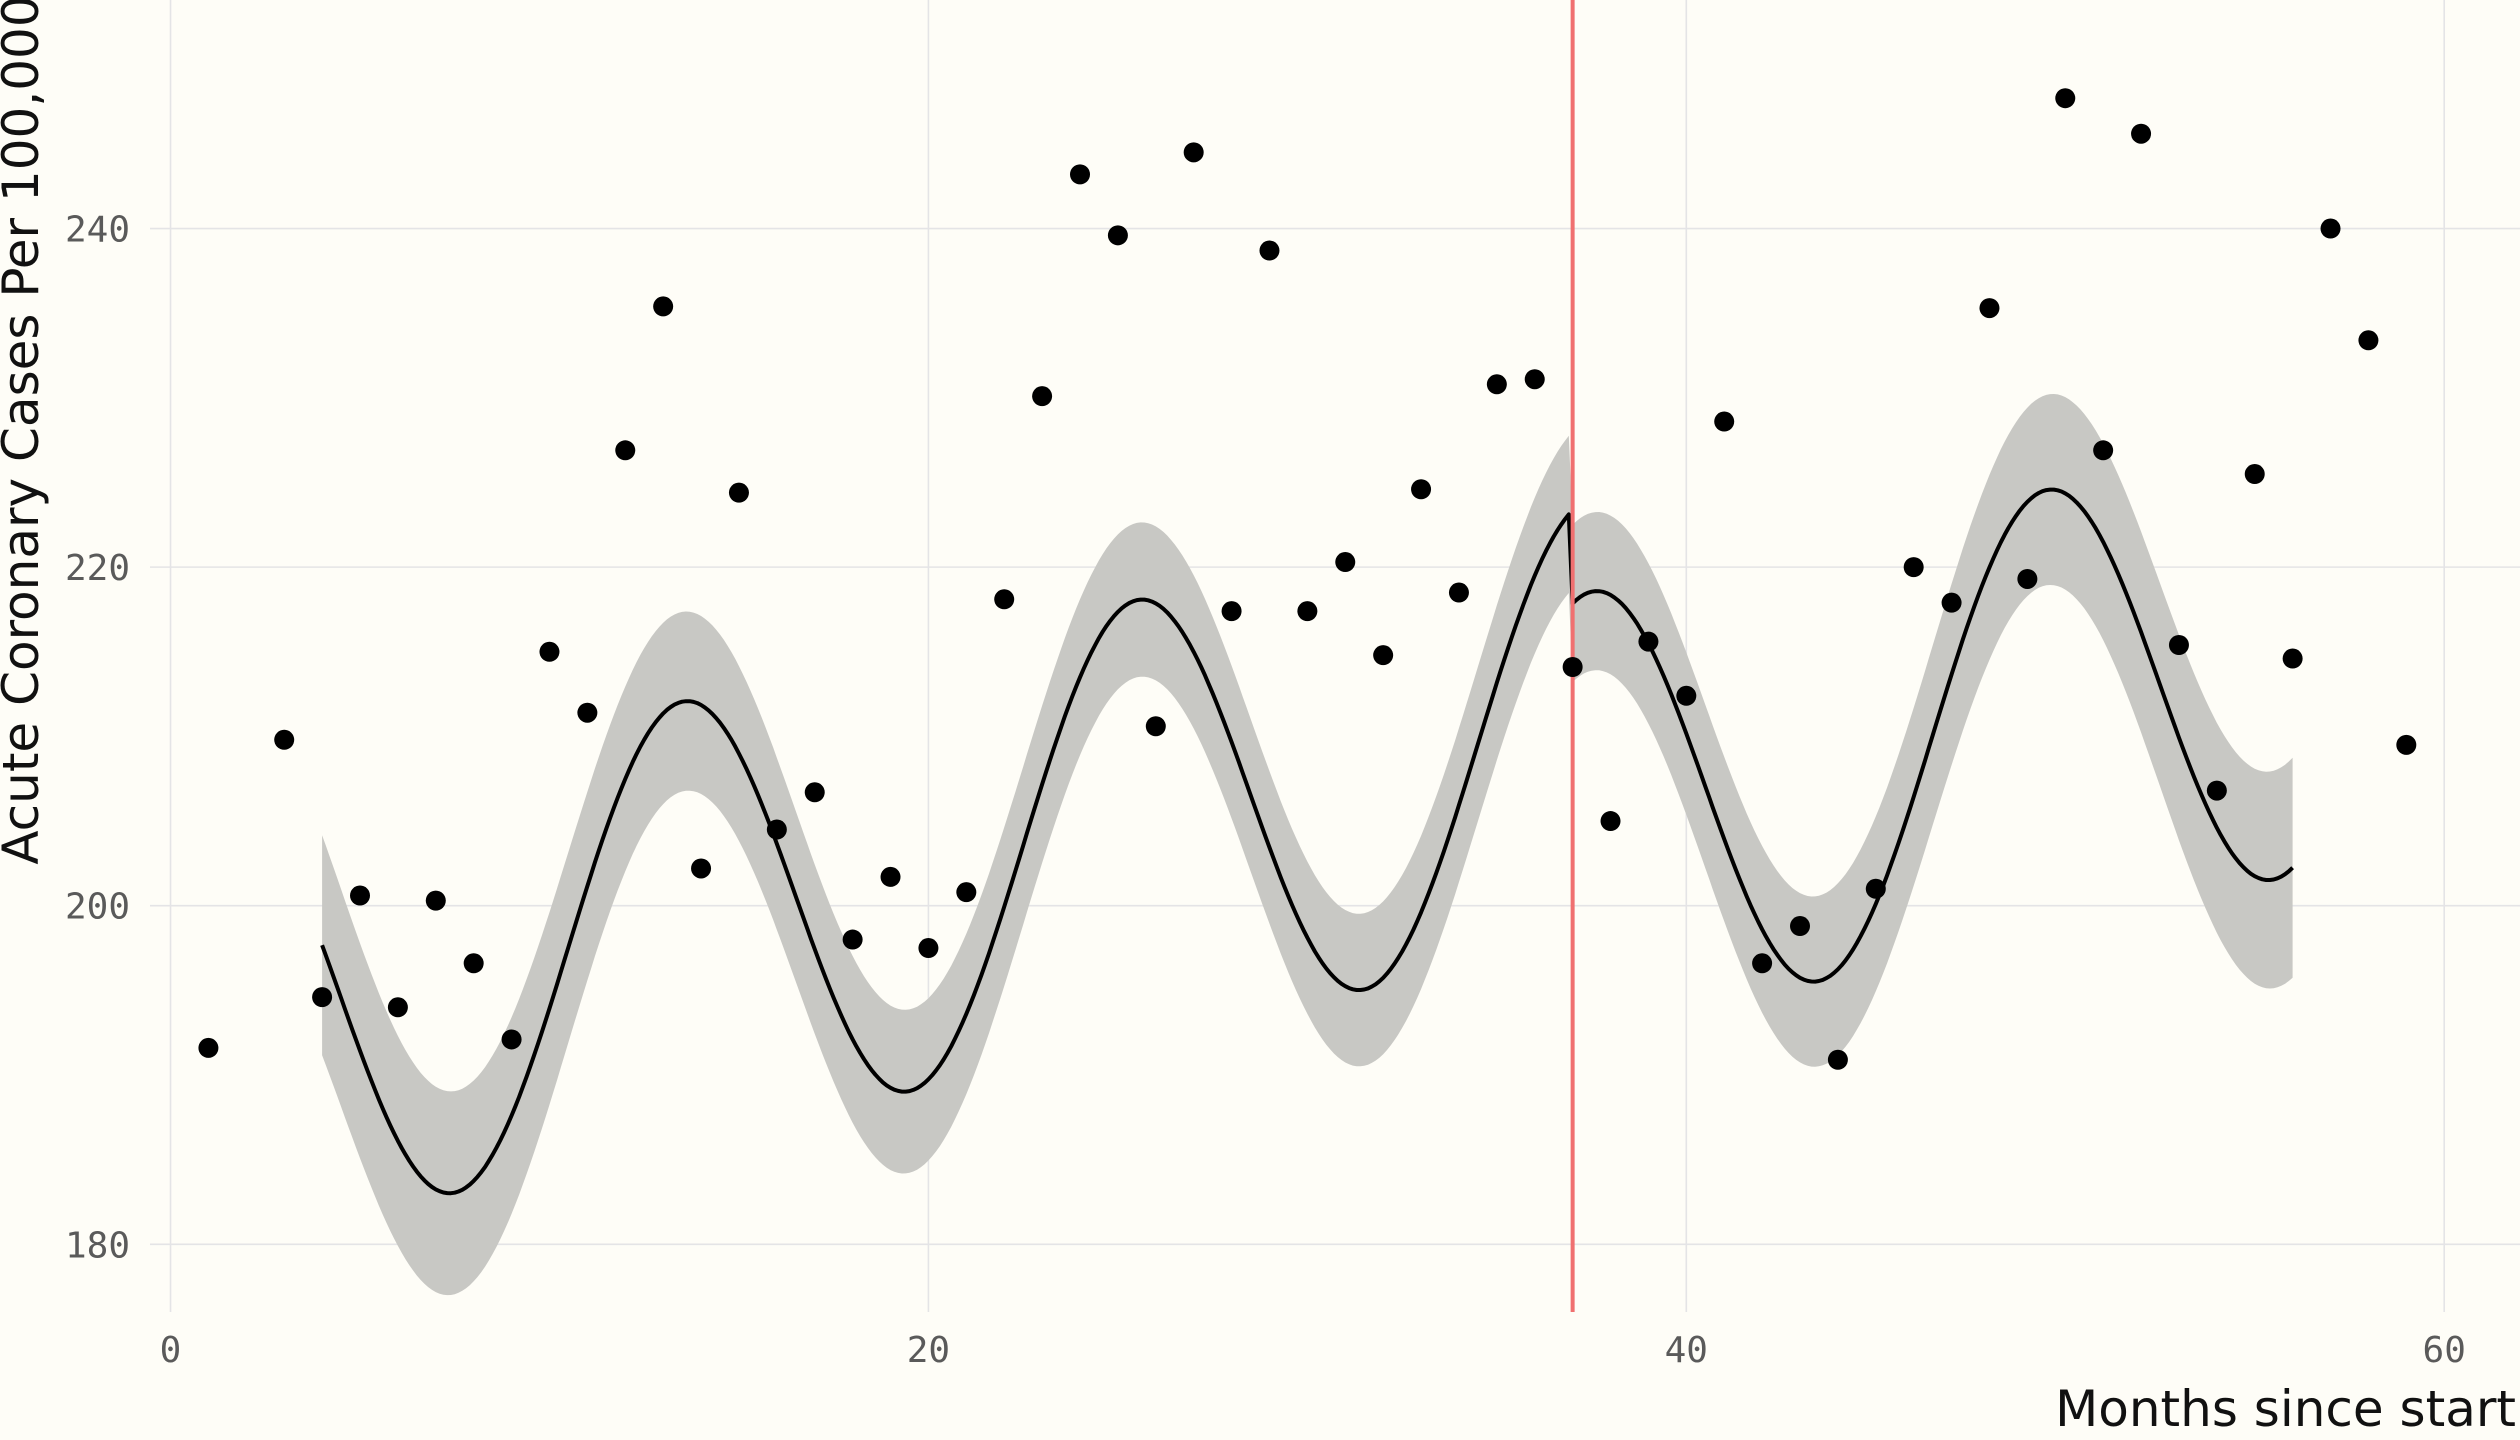 The width and height of the screenshot is (2520, 1440). Describe the element at coordinates (25, 432) in the screenshot. I see `y-axis-title: Acute Coronary Cases Per 100,000` at that location.